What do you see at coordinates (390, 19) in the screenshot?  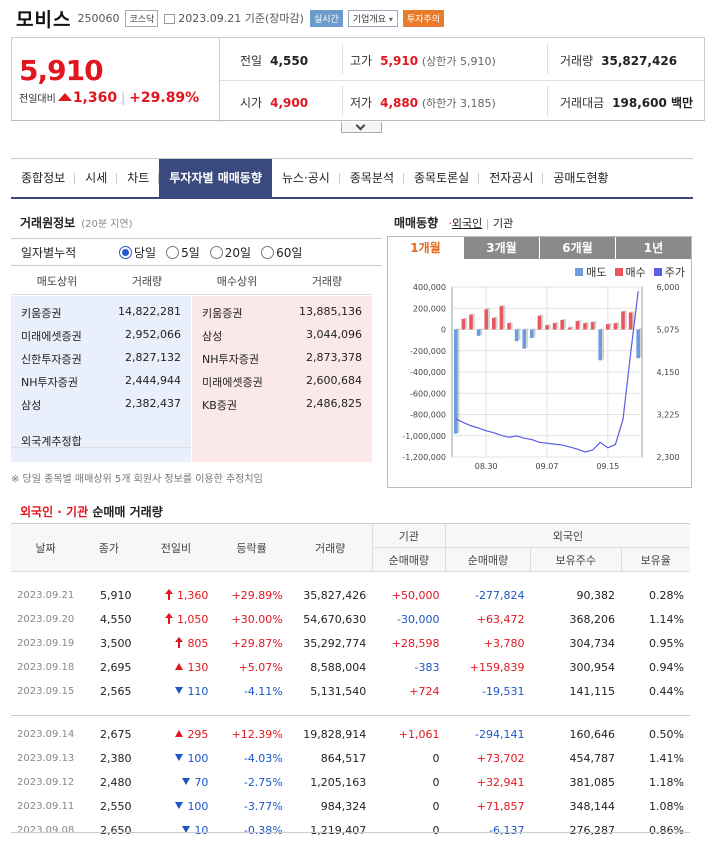 I see `chevron-down-icon: ▾` at bounding box center [390, 19].